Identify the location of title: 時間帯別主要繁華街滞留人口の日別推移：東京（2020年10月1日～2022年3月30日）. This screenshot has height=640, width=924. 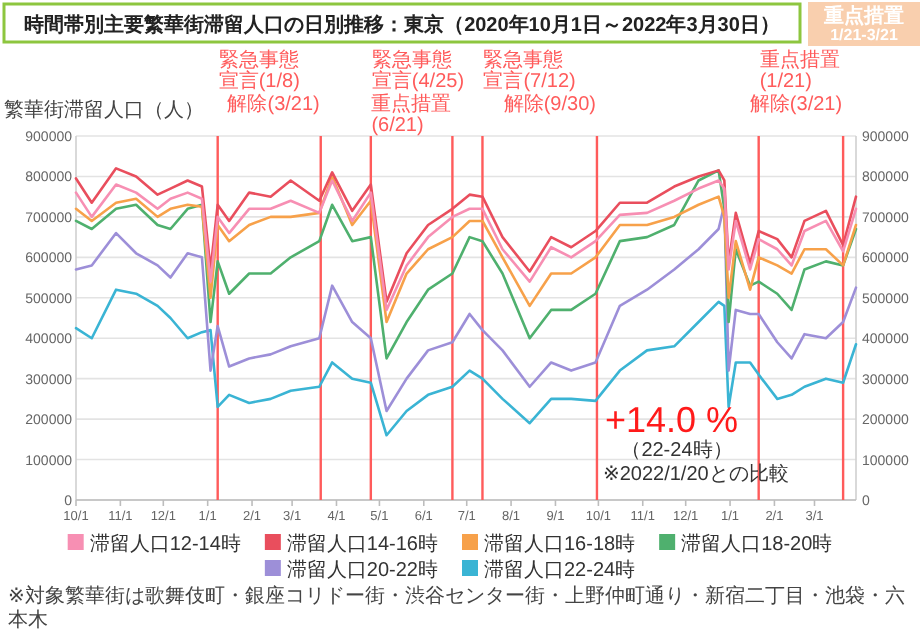
(402, 23).